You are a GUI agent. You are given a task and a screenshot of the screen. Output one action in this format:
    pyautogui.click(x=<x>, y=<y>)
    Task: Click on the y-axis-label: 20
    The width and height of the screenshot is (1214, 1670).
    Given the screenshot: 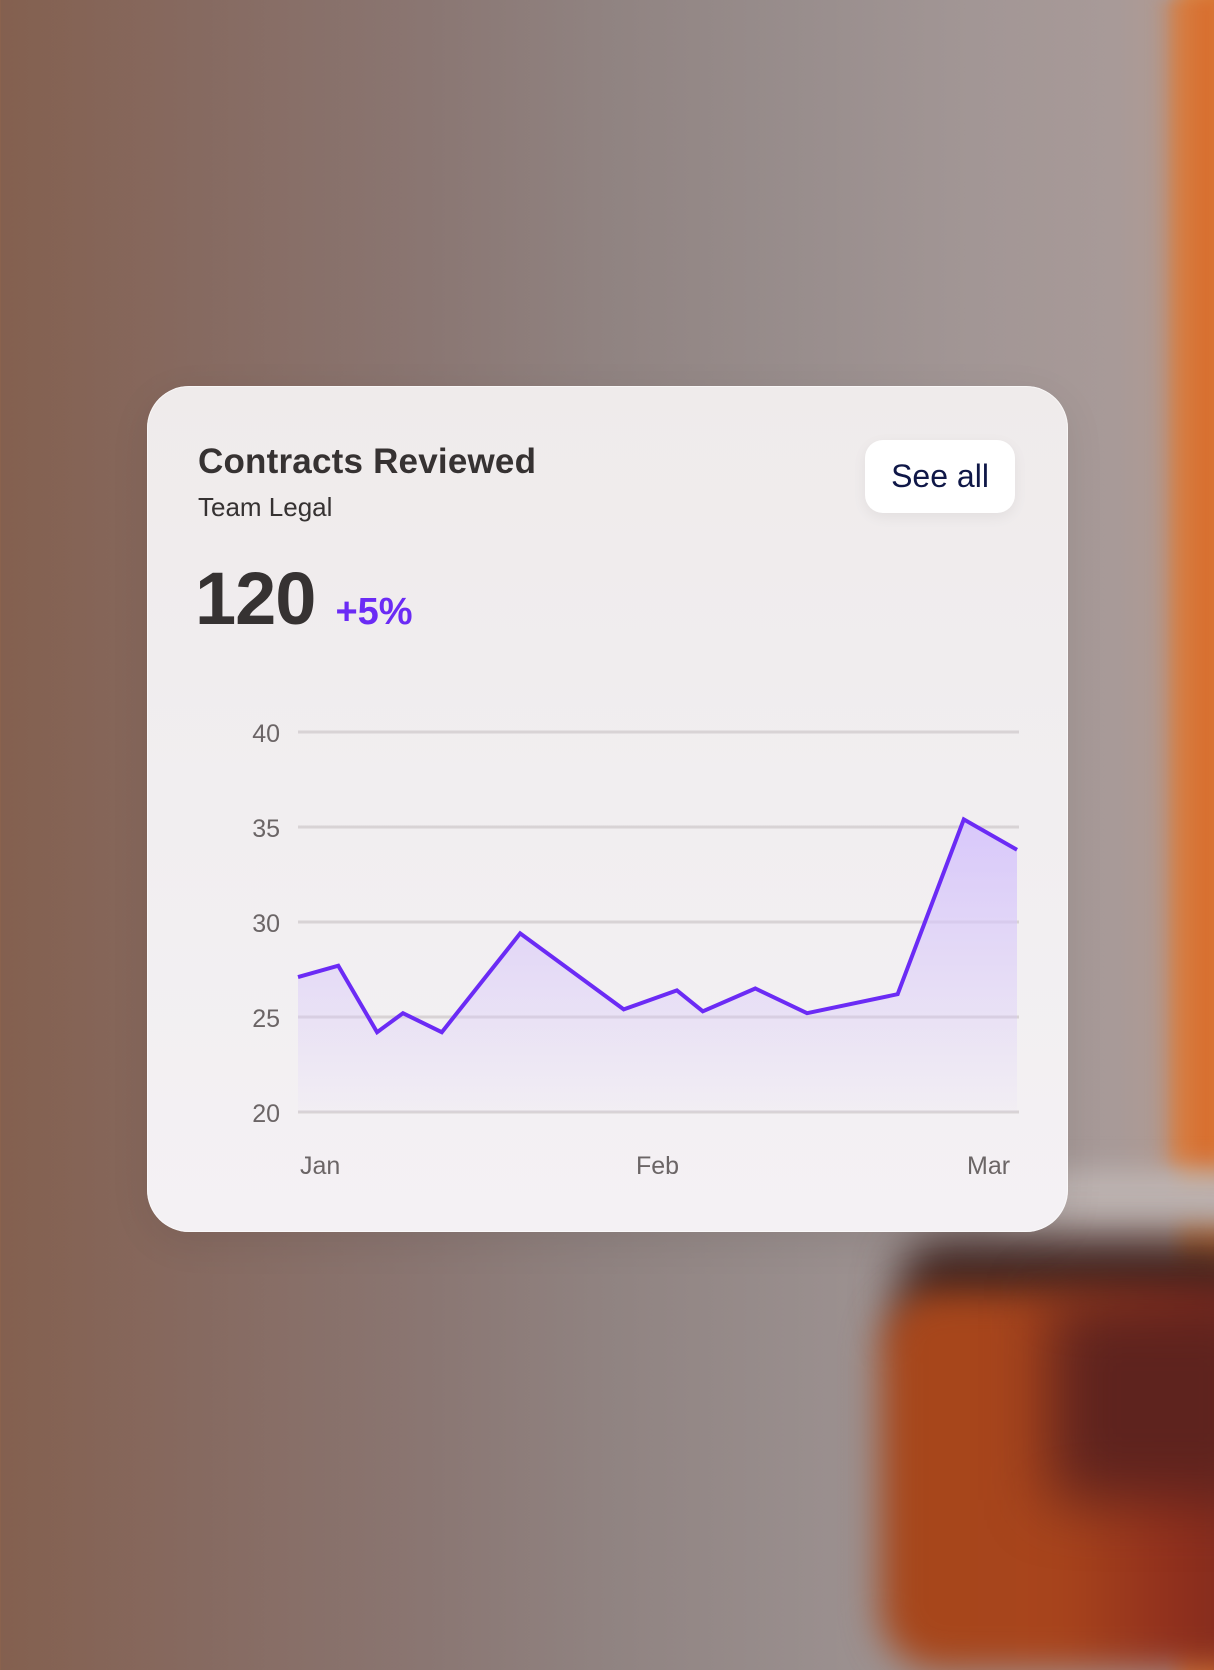 What is the action you would take?
    pyautogui.click(x=266, y=1114)
    